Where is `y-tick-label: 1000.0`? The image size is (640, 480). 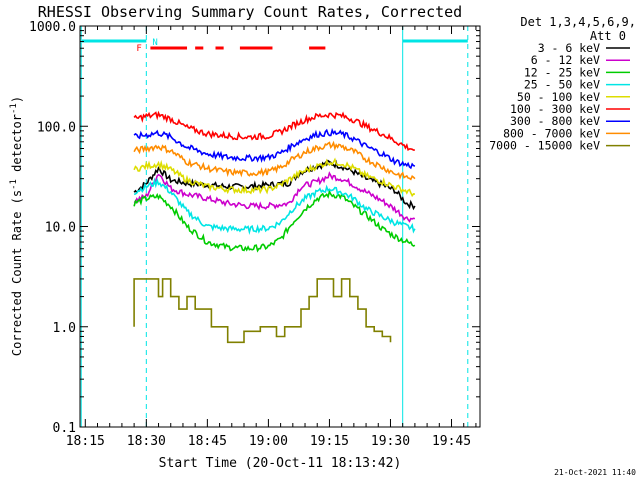
y-tick-label: 1000.0 is located at coordinates (52, 27).